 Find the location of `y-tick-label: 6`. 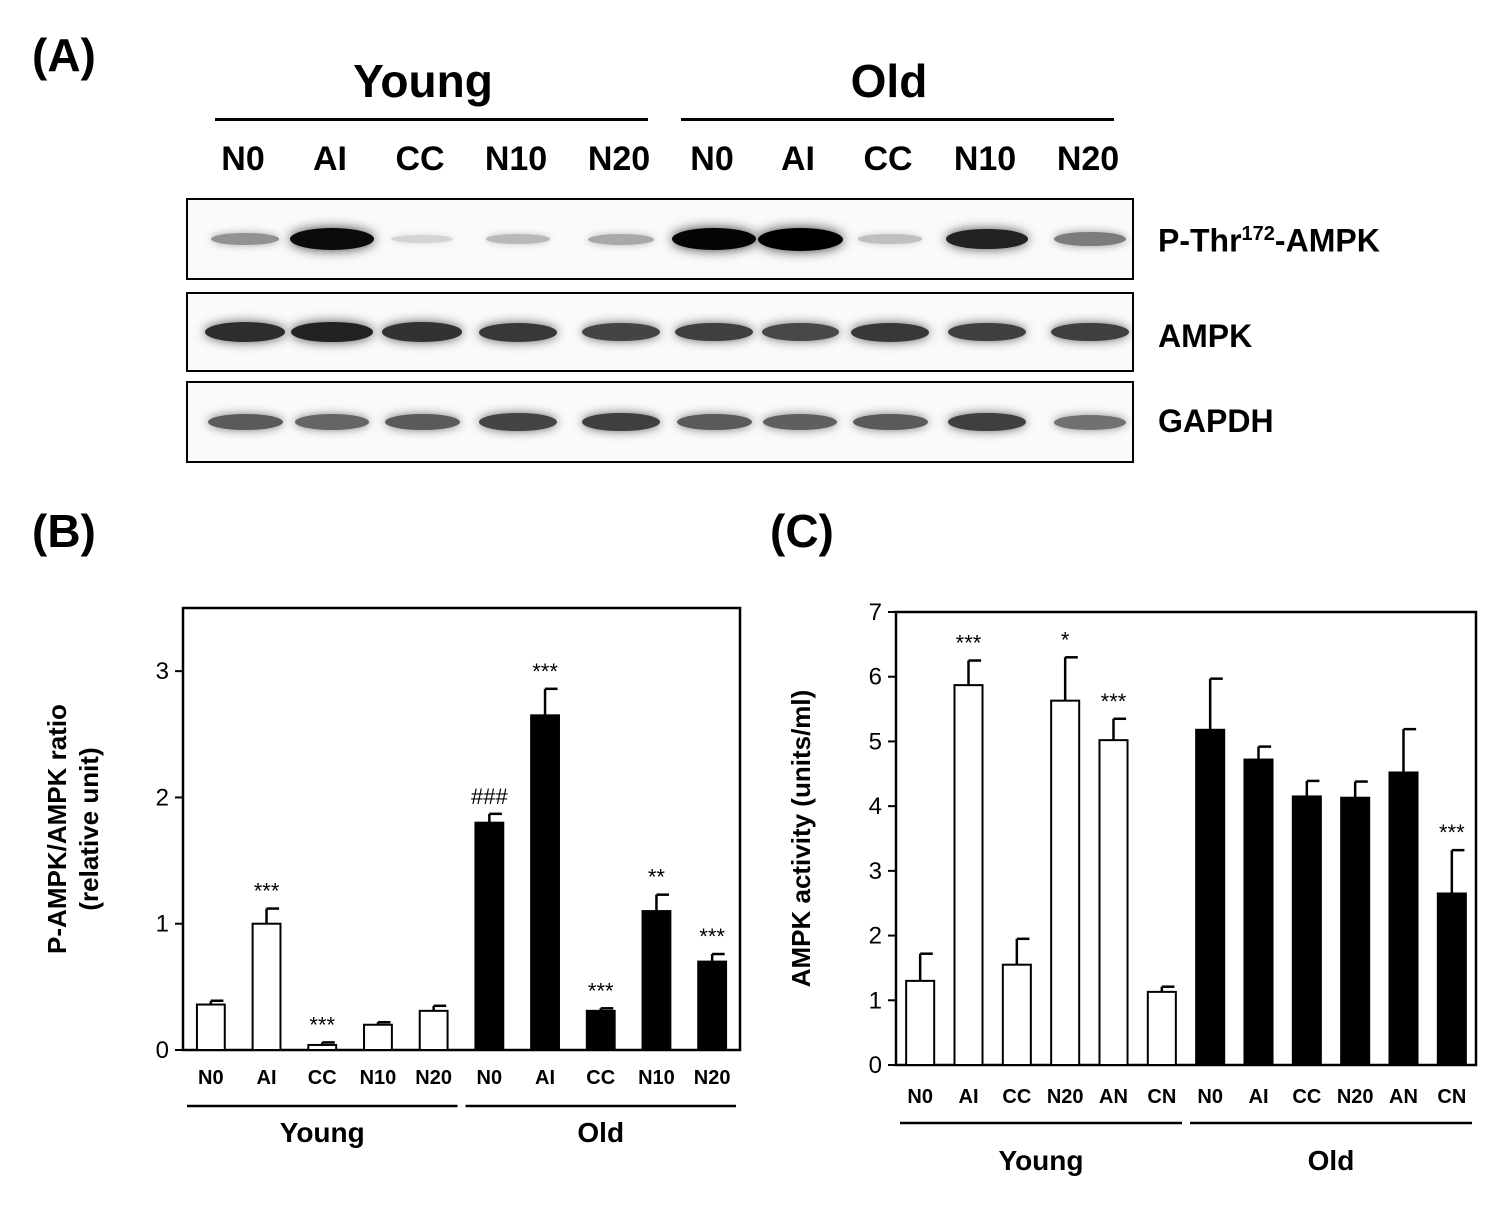

y-tick-label: 6 is located at coordinates (875, 677).